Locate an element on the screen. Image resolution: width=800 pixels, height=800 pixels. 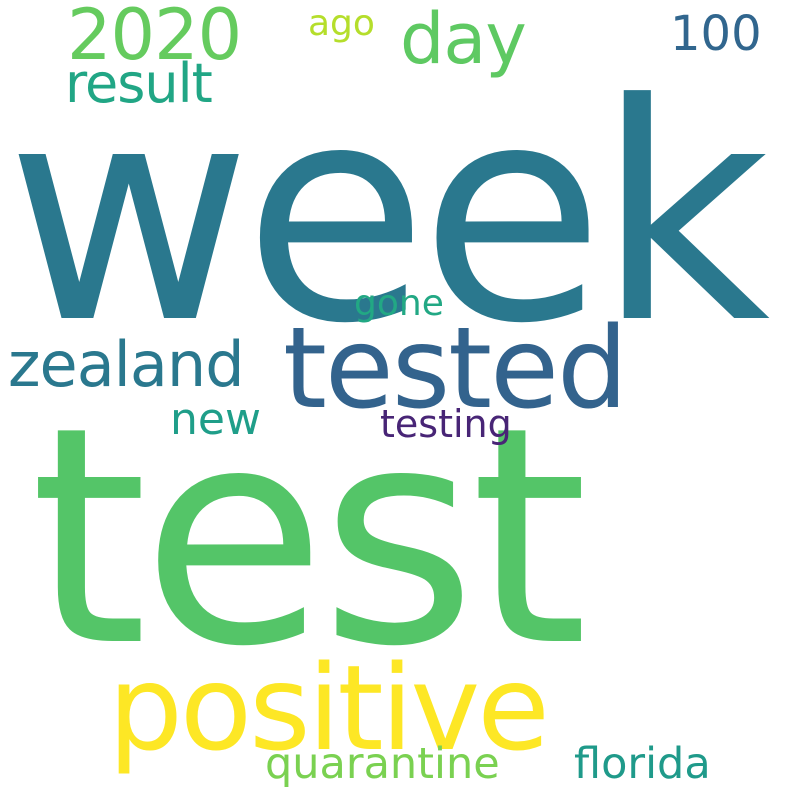
word-ago: ago is located at coordinates (341, 23).